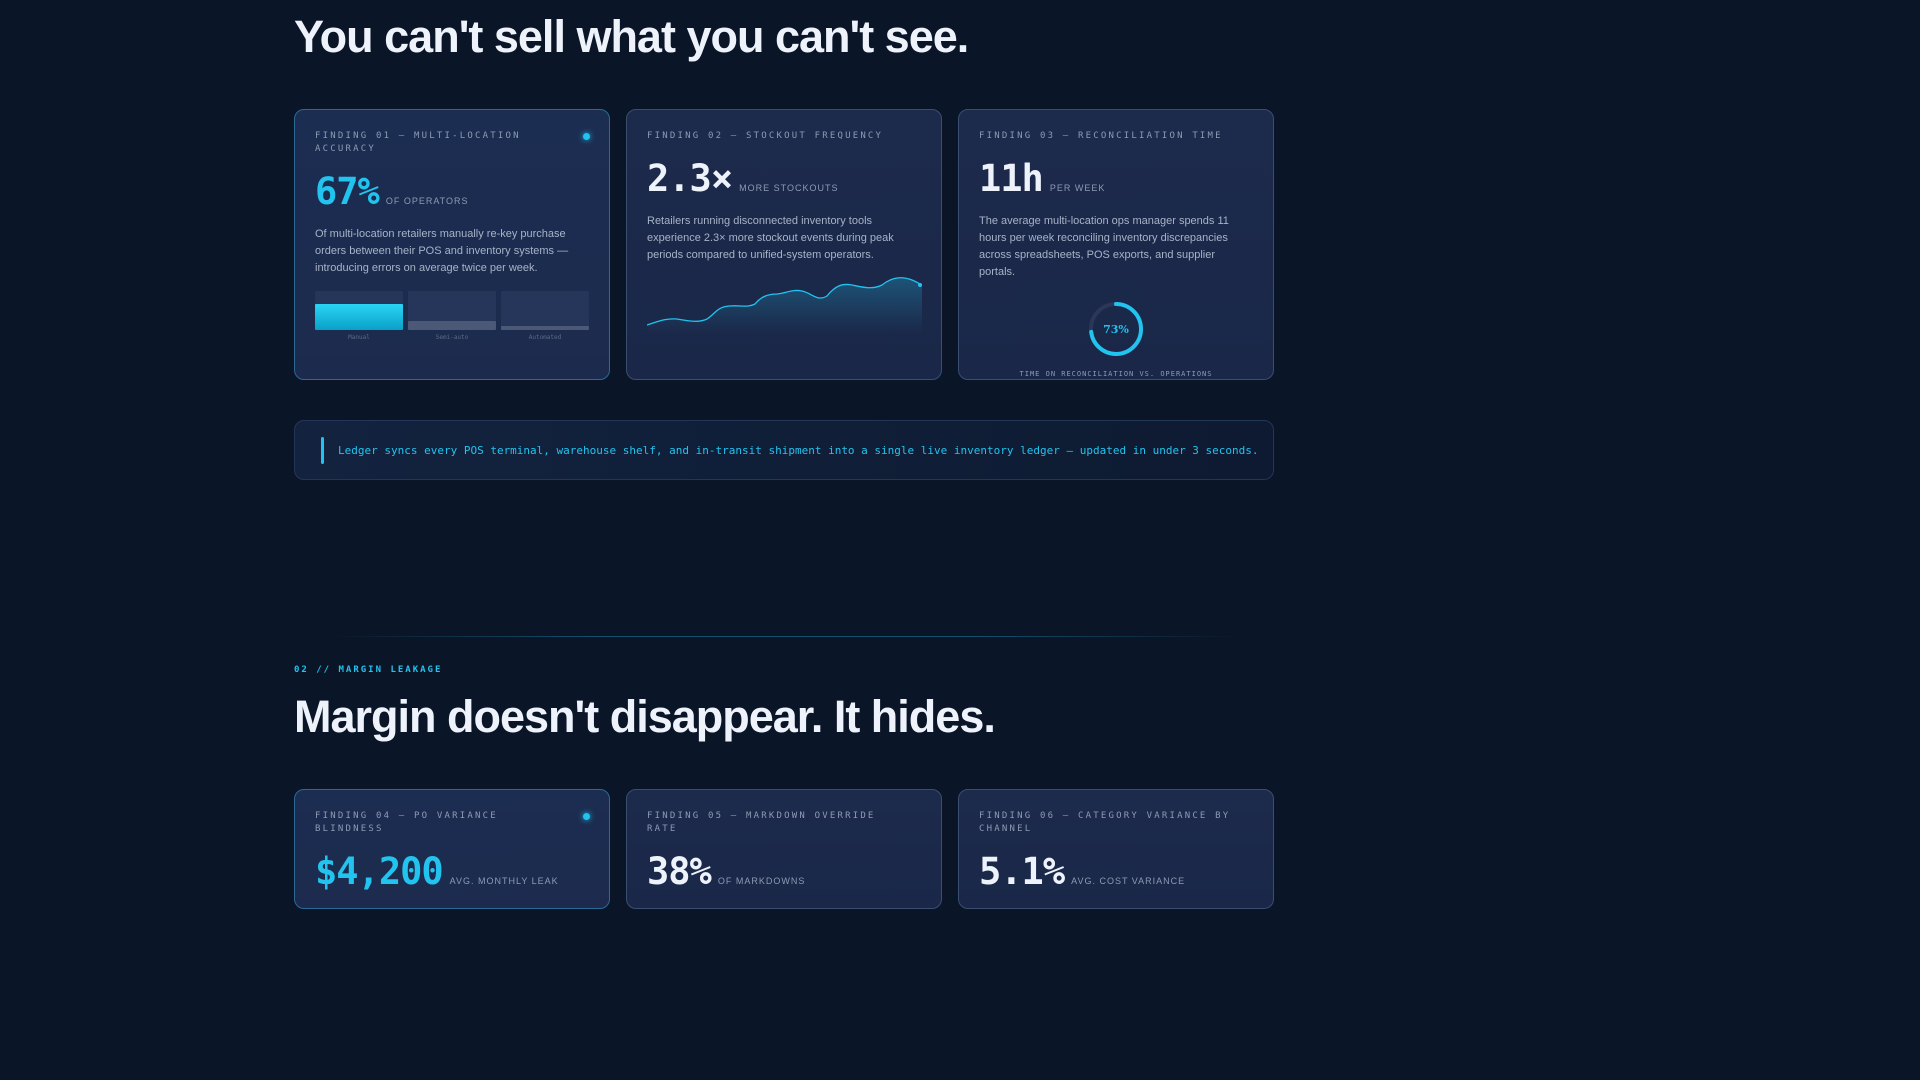 This screenshot has width=1920, height=1080. I want to click on bar-semi-auto: Semi-auto, so click(452, 316).